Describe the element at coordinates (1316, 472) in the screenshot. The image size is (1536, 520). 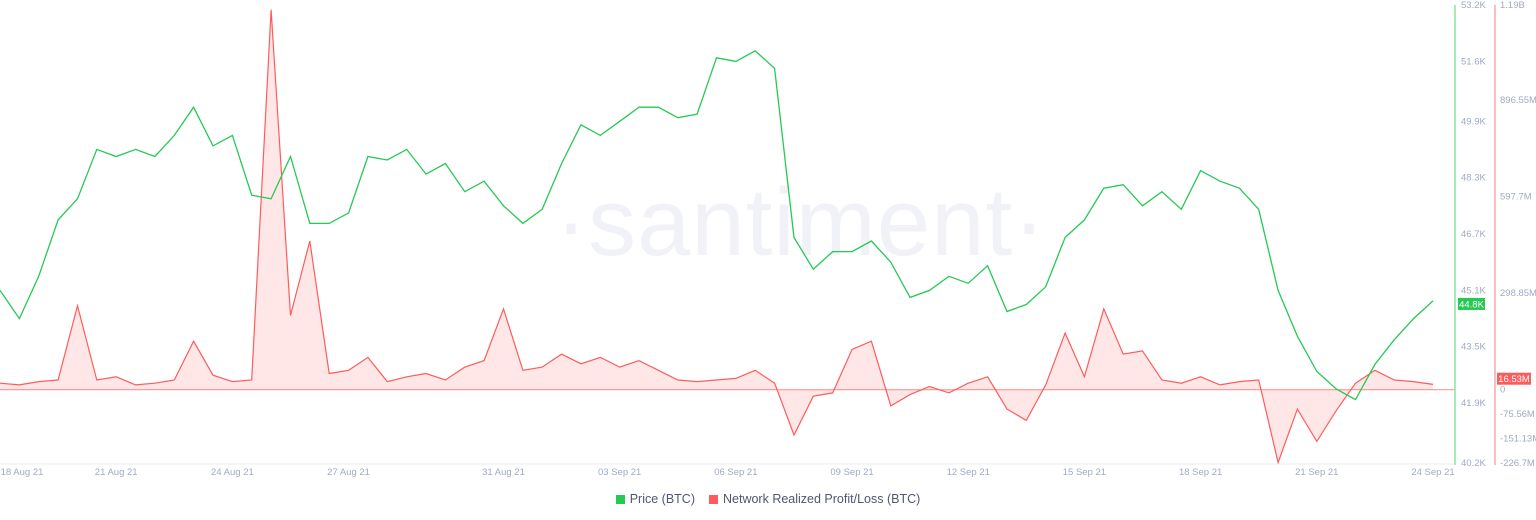
I see `x-tick-label: 21 Sep 21` at that location.